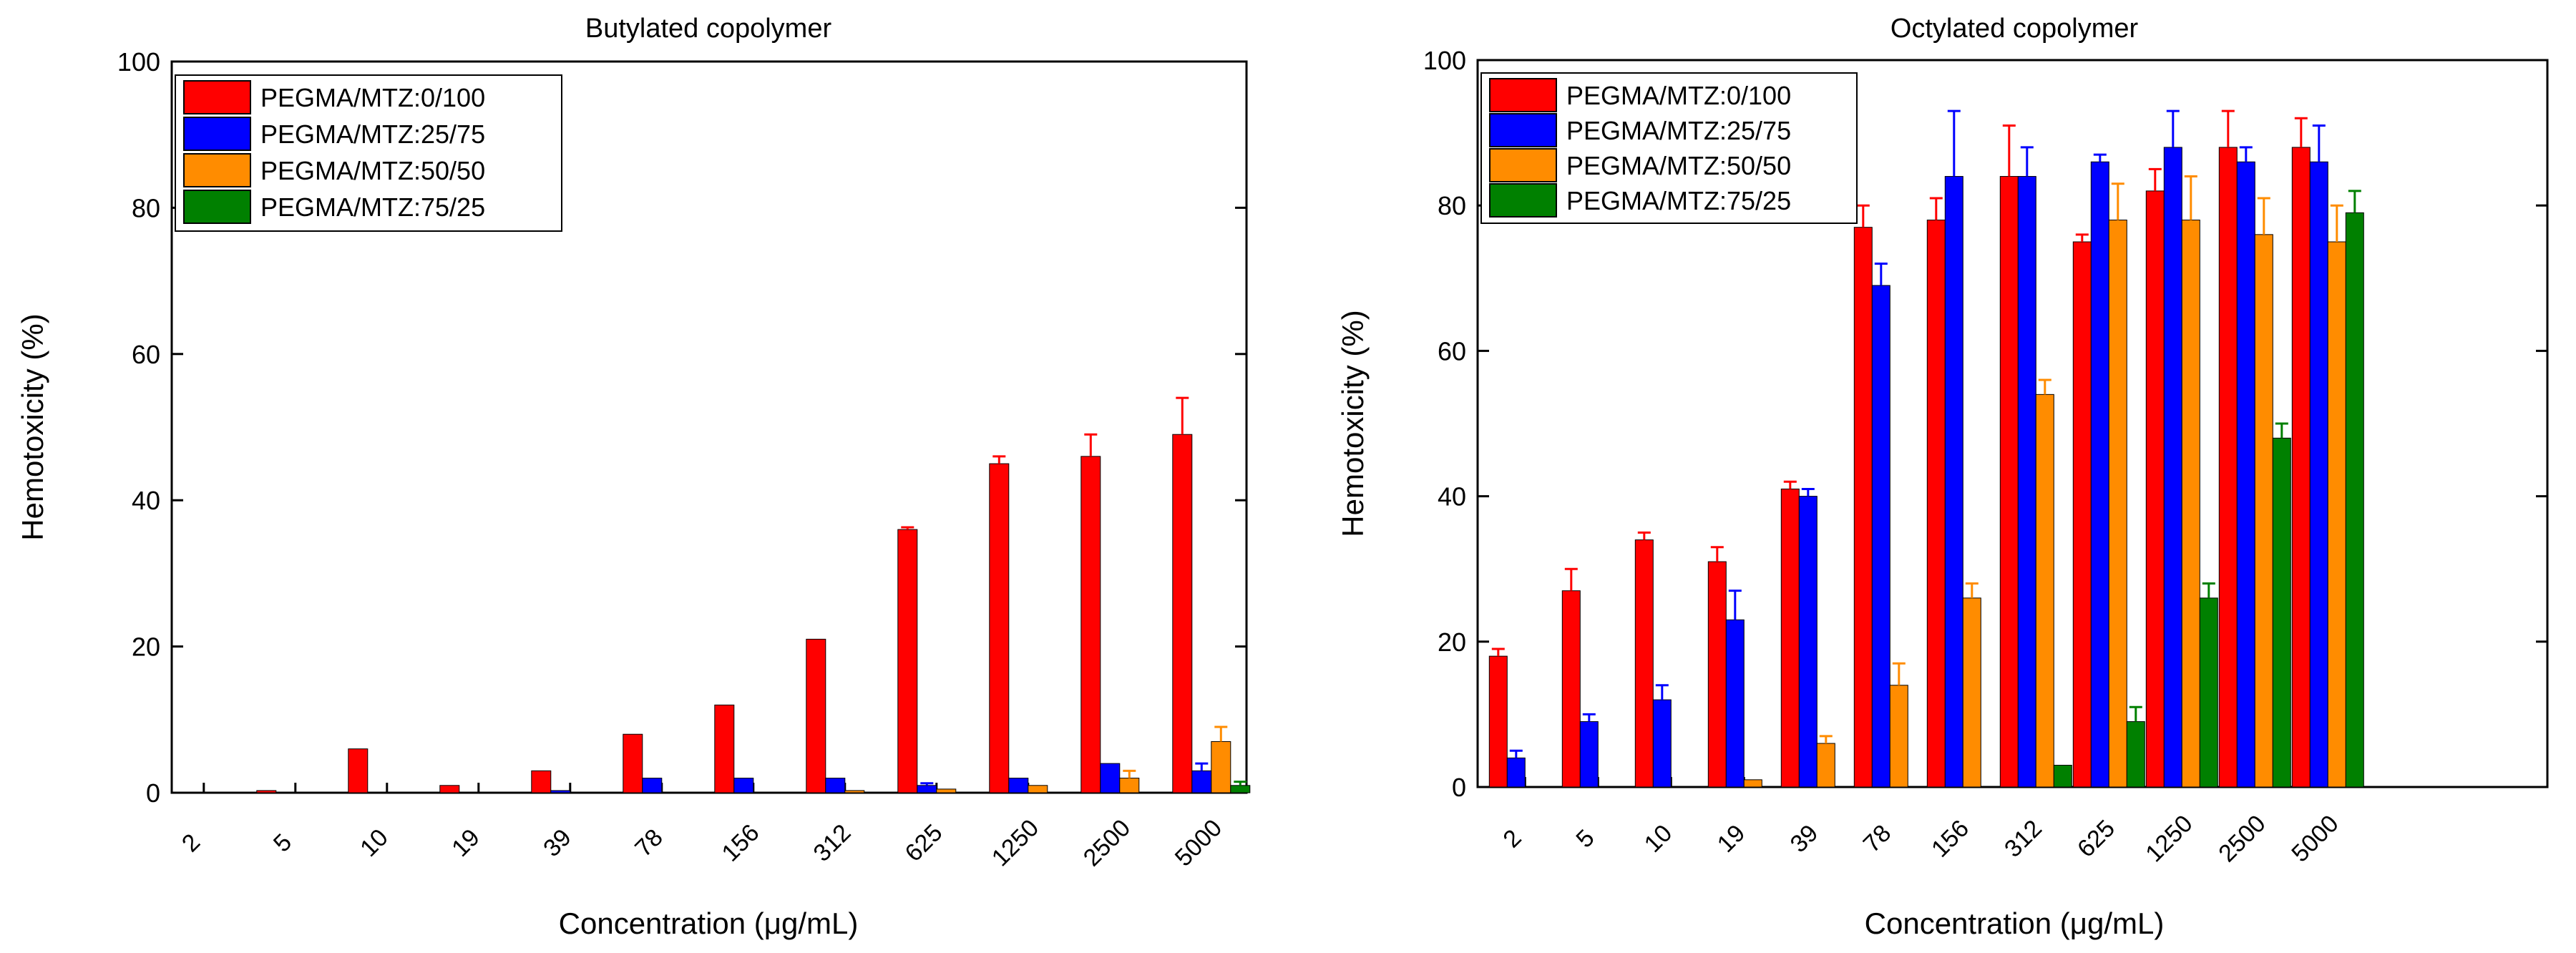 The height and width of the screenshot is (953, 2576). Describe the element at coordinates (2023, 839) in the screenshot. I see `x-tick-label: 312` at that location.